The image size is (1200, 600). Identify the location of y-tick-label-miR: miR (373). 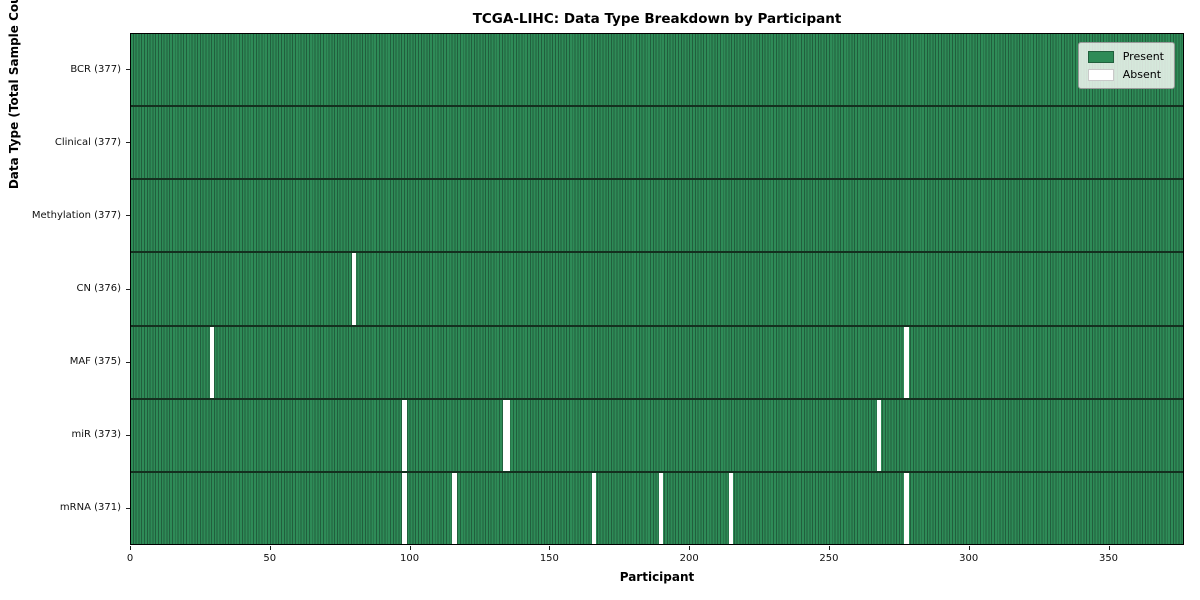
(96, 435).